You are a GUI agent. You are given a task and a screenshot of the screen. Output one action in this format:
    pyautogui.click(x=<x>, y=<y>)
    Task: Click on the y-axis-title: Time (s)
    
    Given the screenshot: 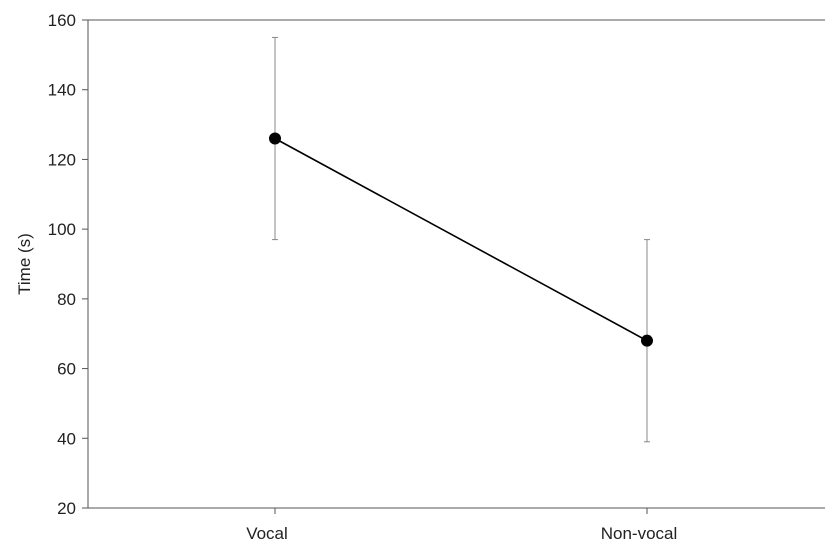 What is the action you would take?
    pyautogui.click(x=24, y=264)
    